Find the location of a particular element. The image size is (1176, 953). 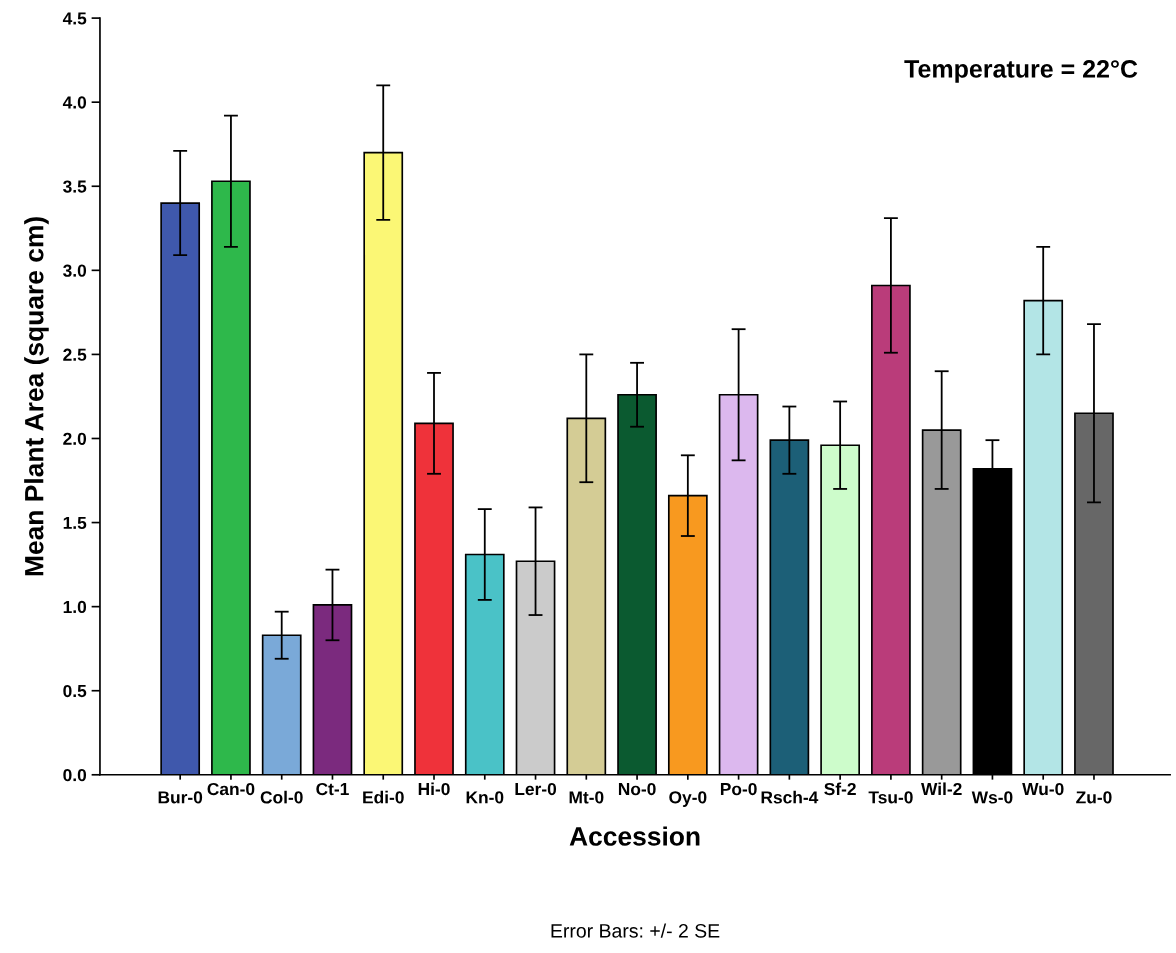

x-tick-label: Zu-0 is located at coordinates (1094, 797).